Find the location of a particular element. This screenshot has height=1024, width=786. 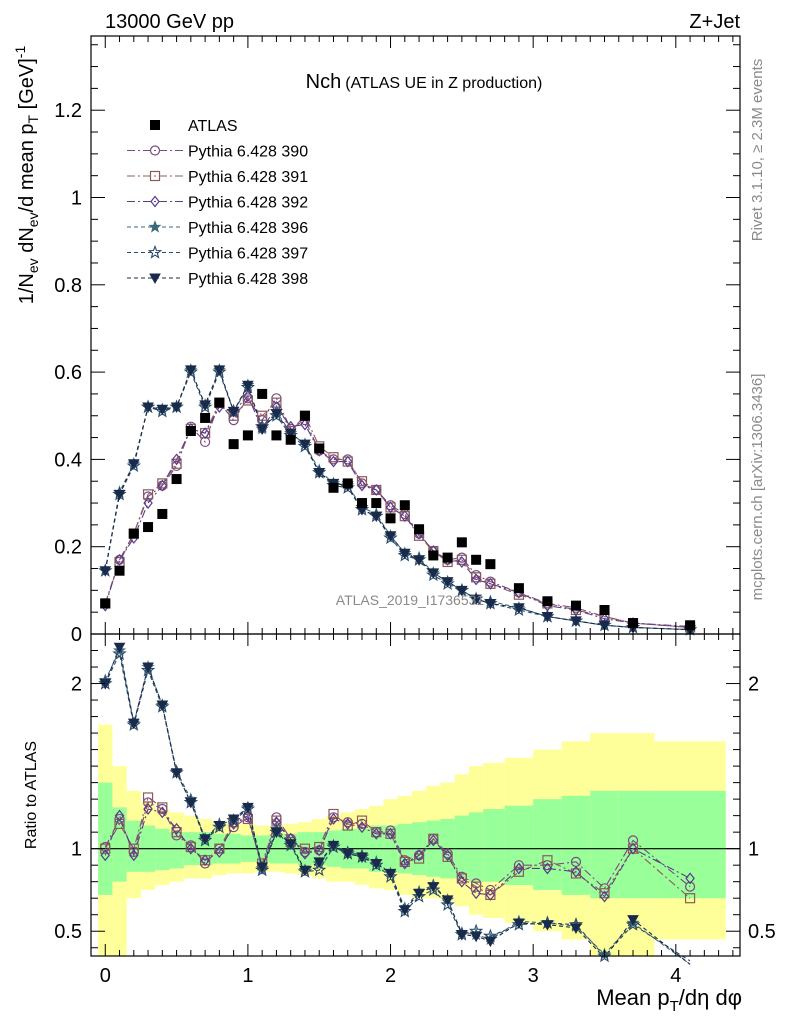

rivet-label: Rivet 3.1.10, ≥ 2.3M events is located at coordinates (757, 150).